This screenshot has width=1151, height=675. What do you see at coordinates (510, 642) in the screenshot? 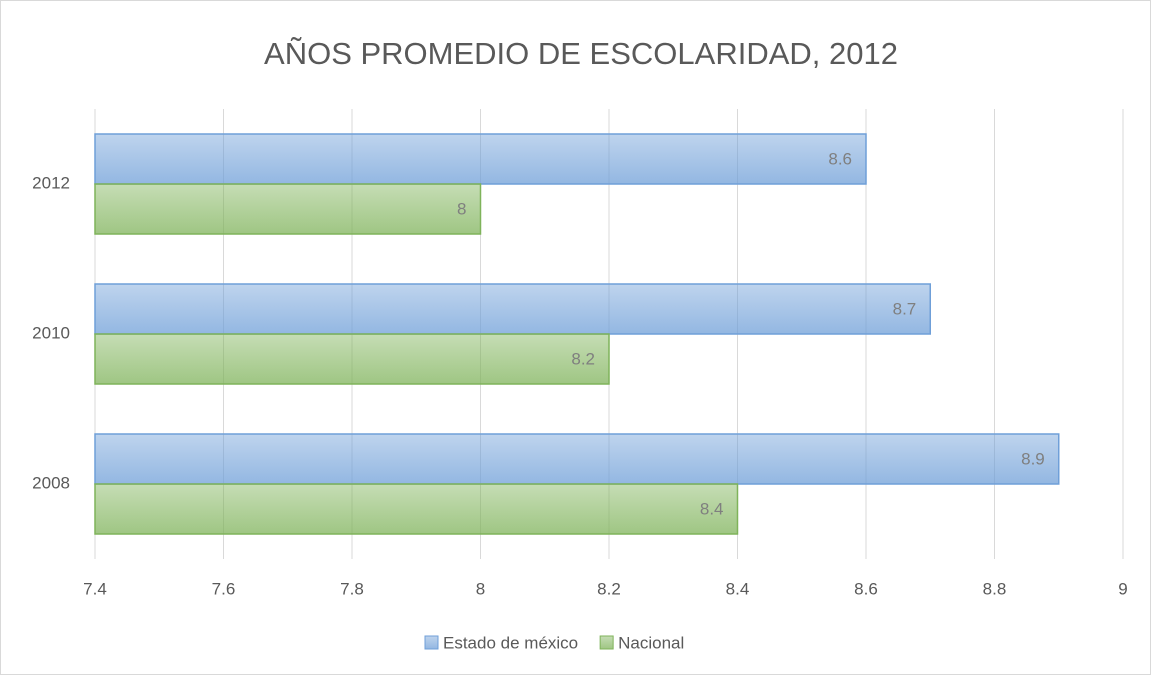
I see `legend-label: Estado de méxico` at bounding box center [510, 642].